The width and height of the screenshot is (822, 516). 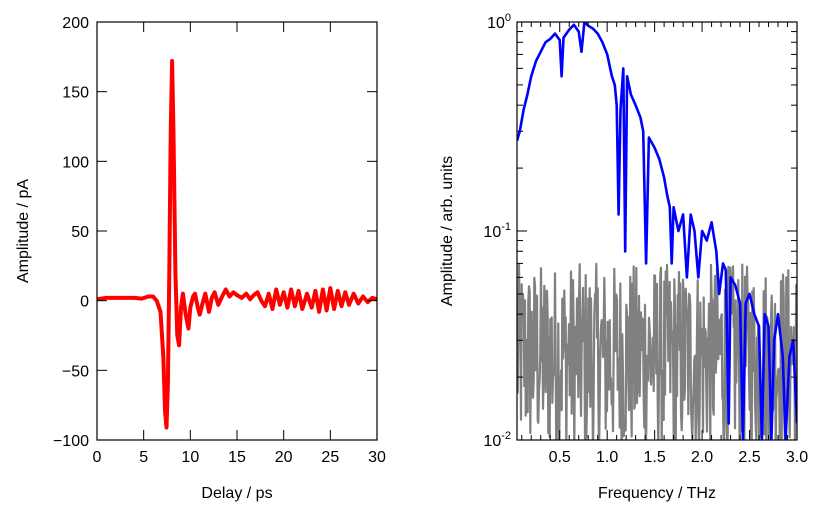 What do you see at coordinates (447, 231) in the screenshot?
I see `frequency-domain-y-axis-title: Amplitude / arb. units` at bounding box center [447, 231].